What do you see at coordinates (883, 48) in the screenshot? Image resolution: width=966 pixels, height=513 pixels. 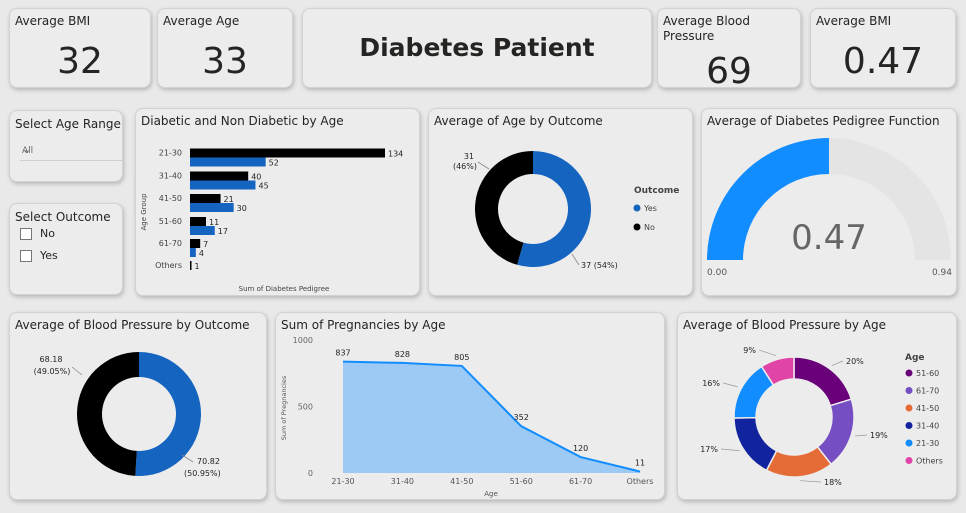 I see `kpi-card-average-bmi-2: Average BMI 0.47` at bounding box center [883, 48].